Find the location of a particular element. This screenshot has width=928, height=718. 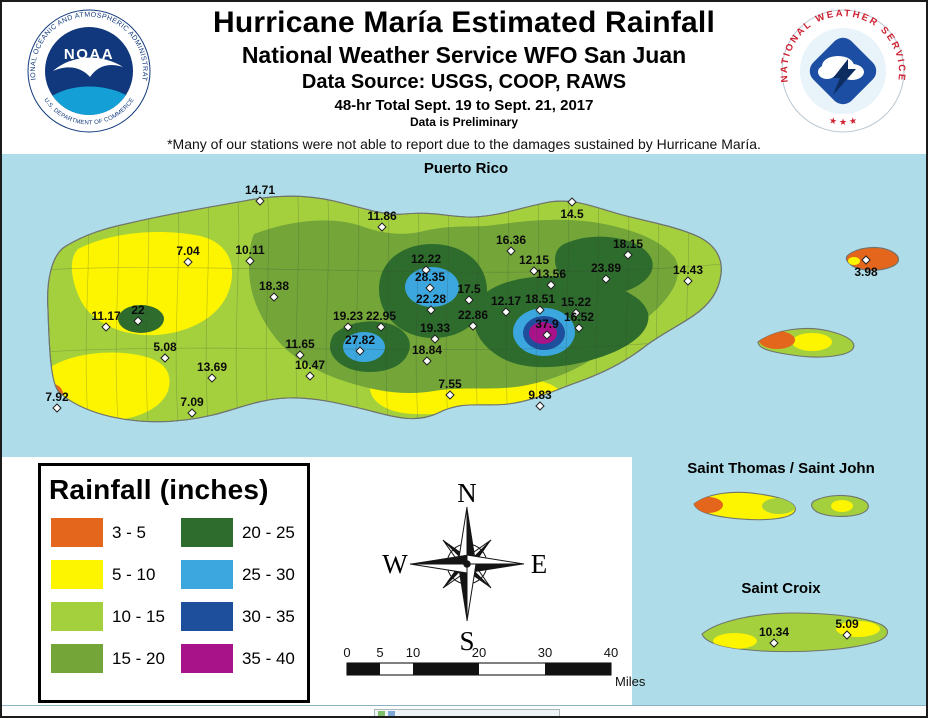

station-marker: 7.55 is located at coordinates (450, 388).